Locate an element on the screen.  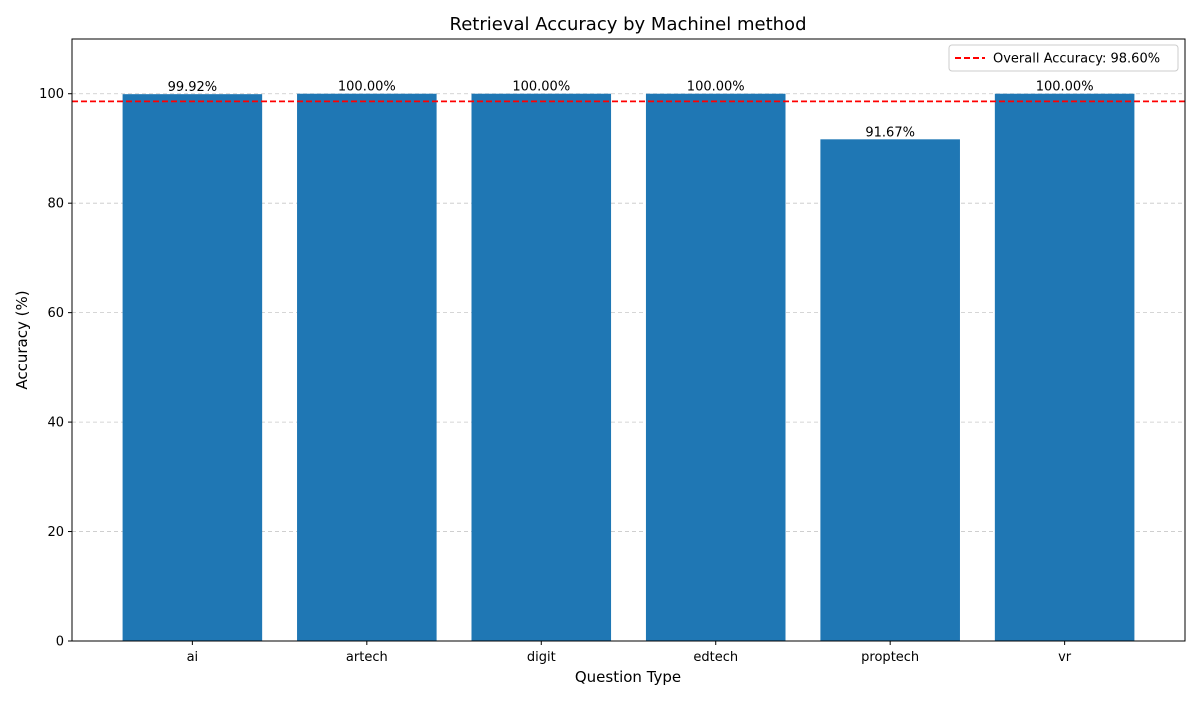
bar-value-labels: 99.92% 100.00% 100.00% 100.00% 91.67% 100.00% is located at coordinates (631, 110).